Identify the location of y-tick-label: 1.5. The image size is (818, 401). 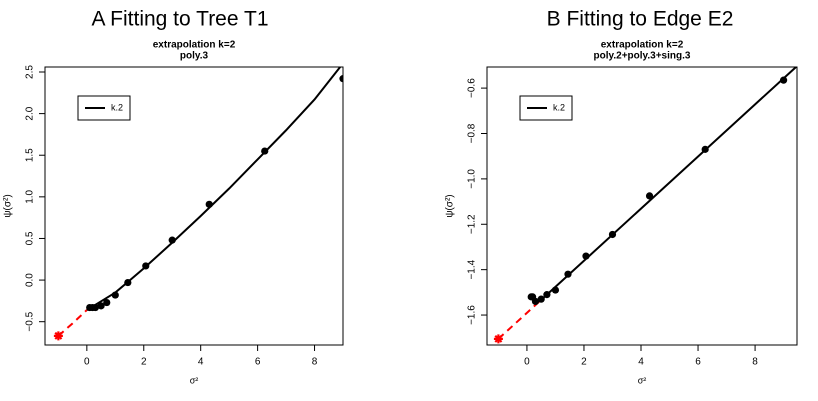
(30, 155).